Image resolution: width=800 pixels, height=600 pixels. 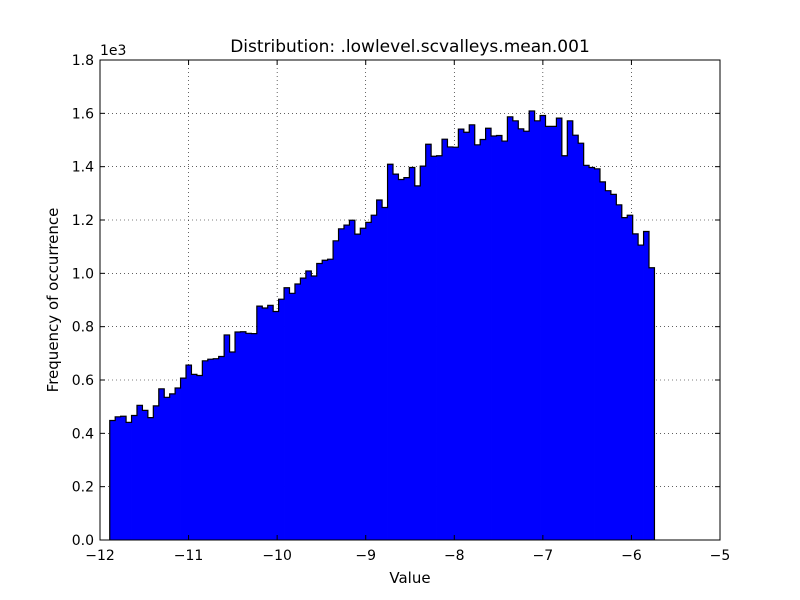 I want to click on y-tick-label: 1.0, so click(x=83, y=274).